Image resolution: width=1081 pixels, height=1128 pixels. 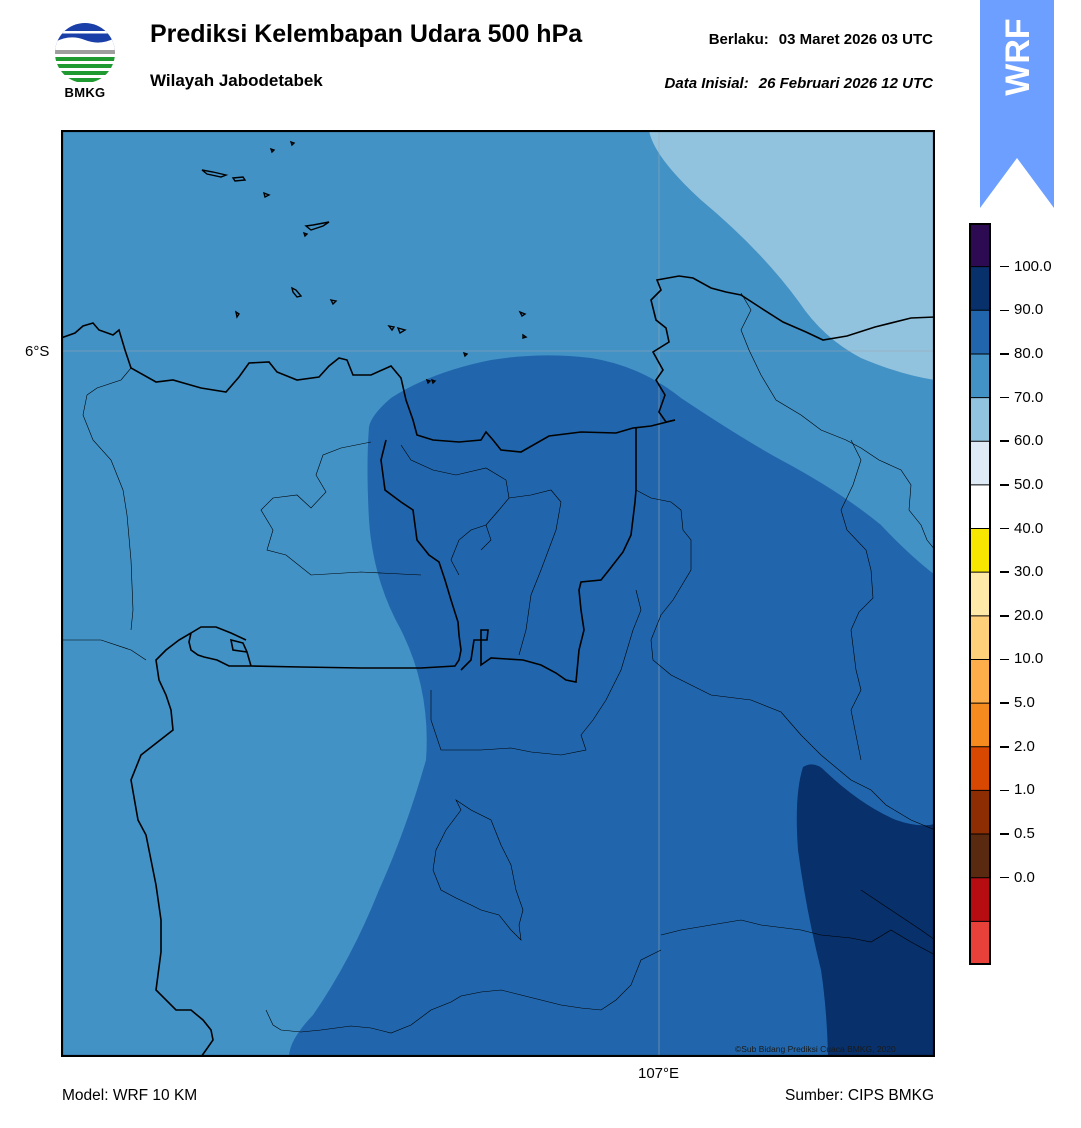 I want to click on colorbar-label: 2.0, so click(x=1024, y=746).